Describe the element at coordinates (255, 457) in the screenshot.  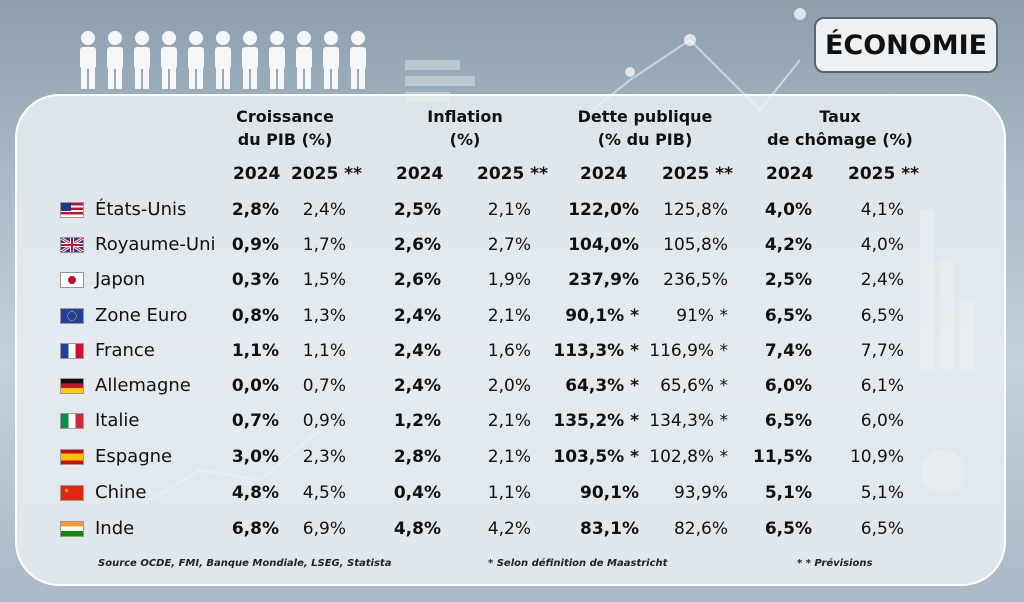
I see `gdp-2024: 3,0%` at that location.